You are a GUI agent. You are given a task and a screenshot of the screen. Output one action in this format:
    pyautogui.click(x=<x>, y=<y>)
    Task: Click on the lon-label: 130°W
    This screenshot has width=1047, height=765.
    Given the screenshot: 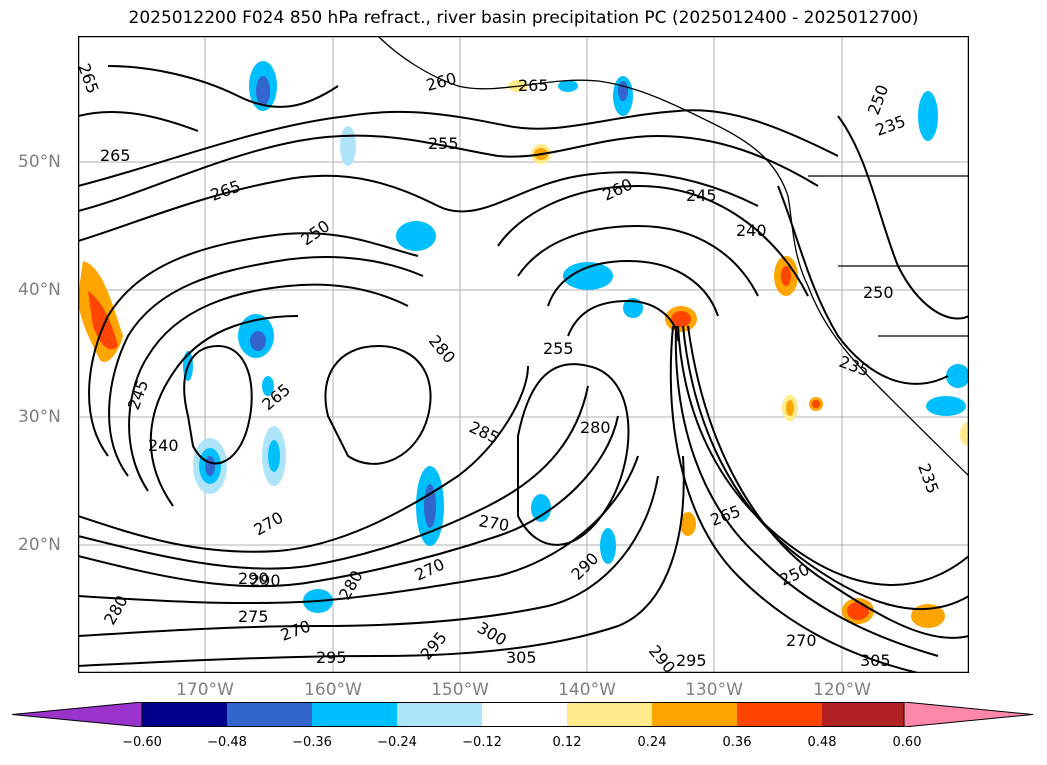 What is the action you would take?
    pyautogui.click(x=714, y=690)
    